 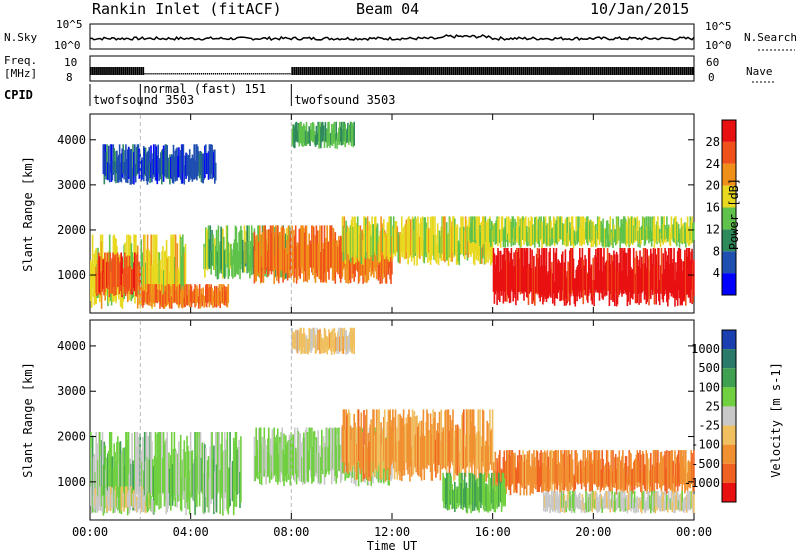 I want to click on velocity-ylabel: Slant Range [km], so click(x=28, y=420).